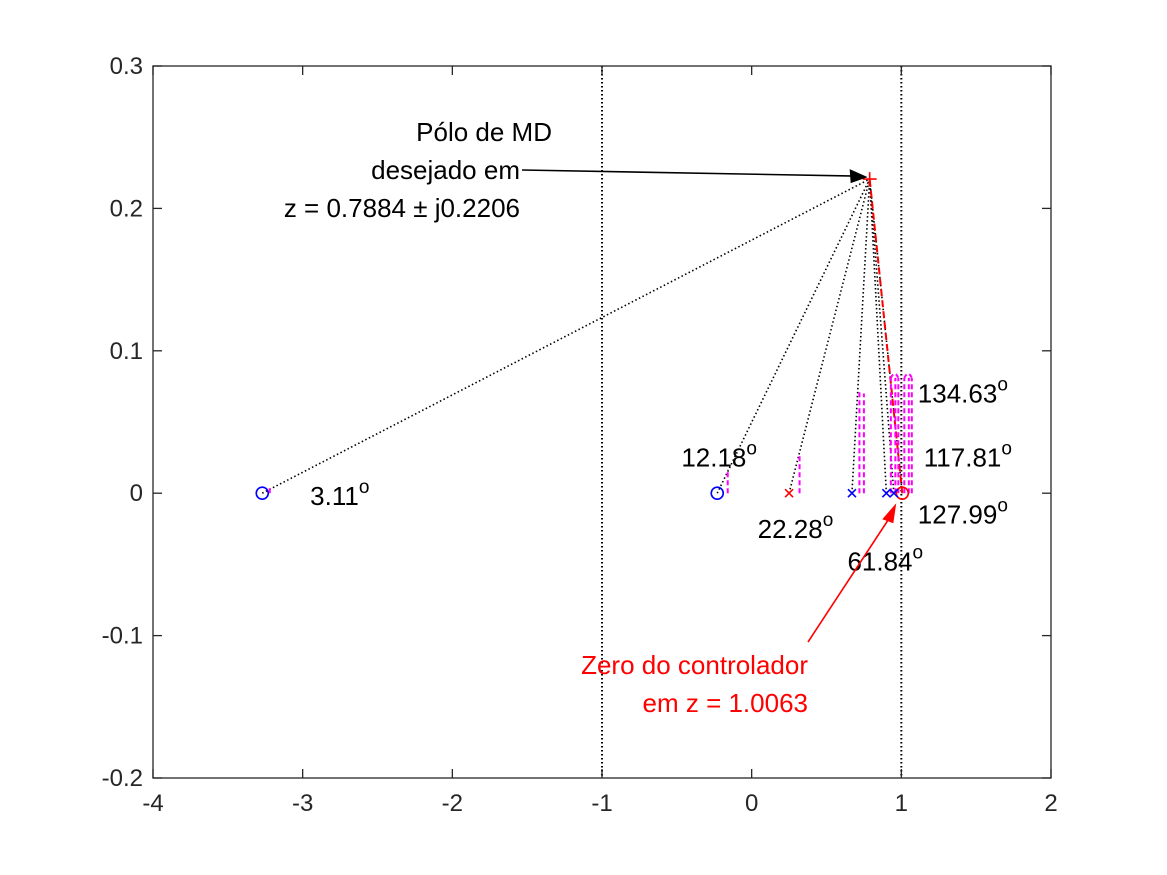  I want to click on pole-annotation-line: Pólo de MD, so click(484, 132).